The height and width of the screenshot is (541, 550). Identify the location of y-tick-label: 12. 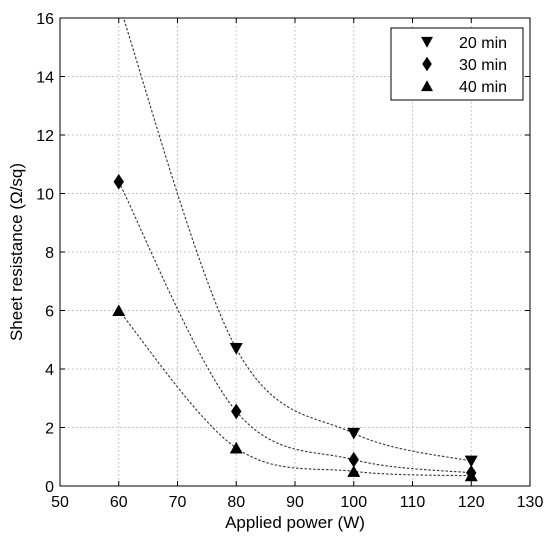
(45, 136).